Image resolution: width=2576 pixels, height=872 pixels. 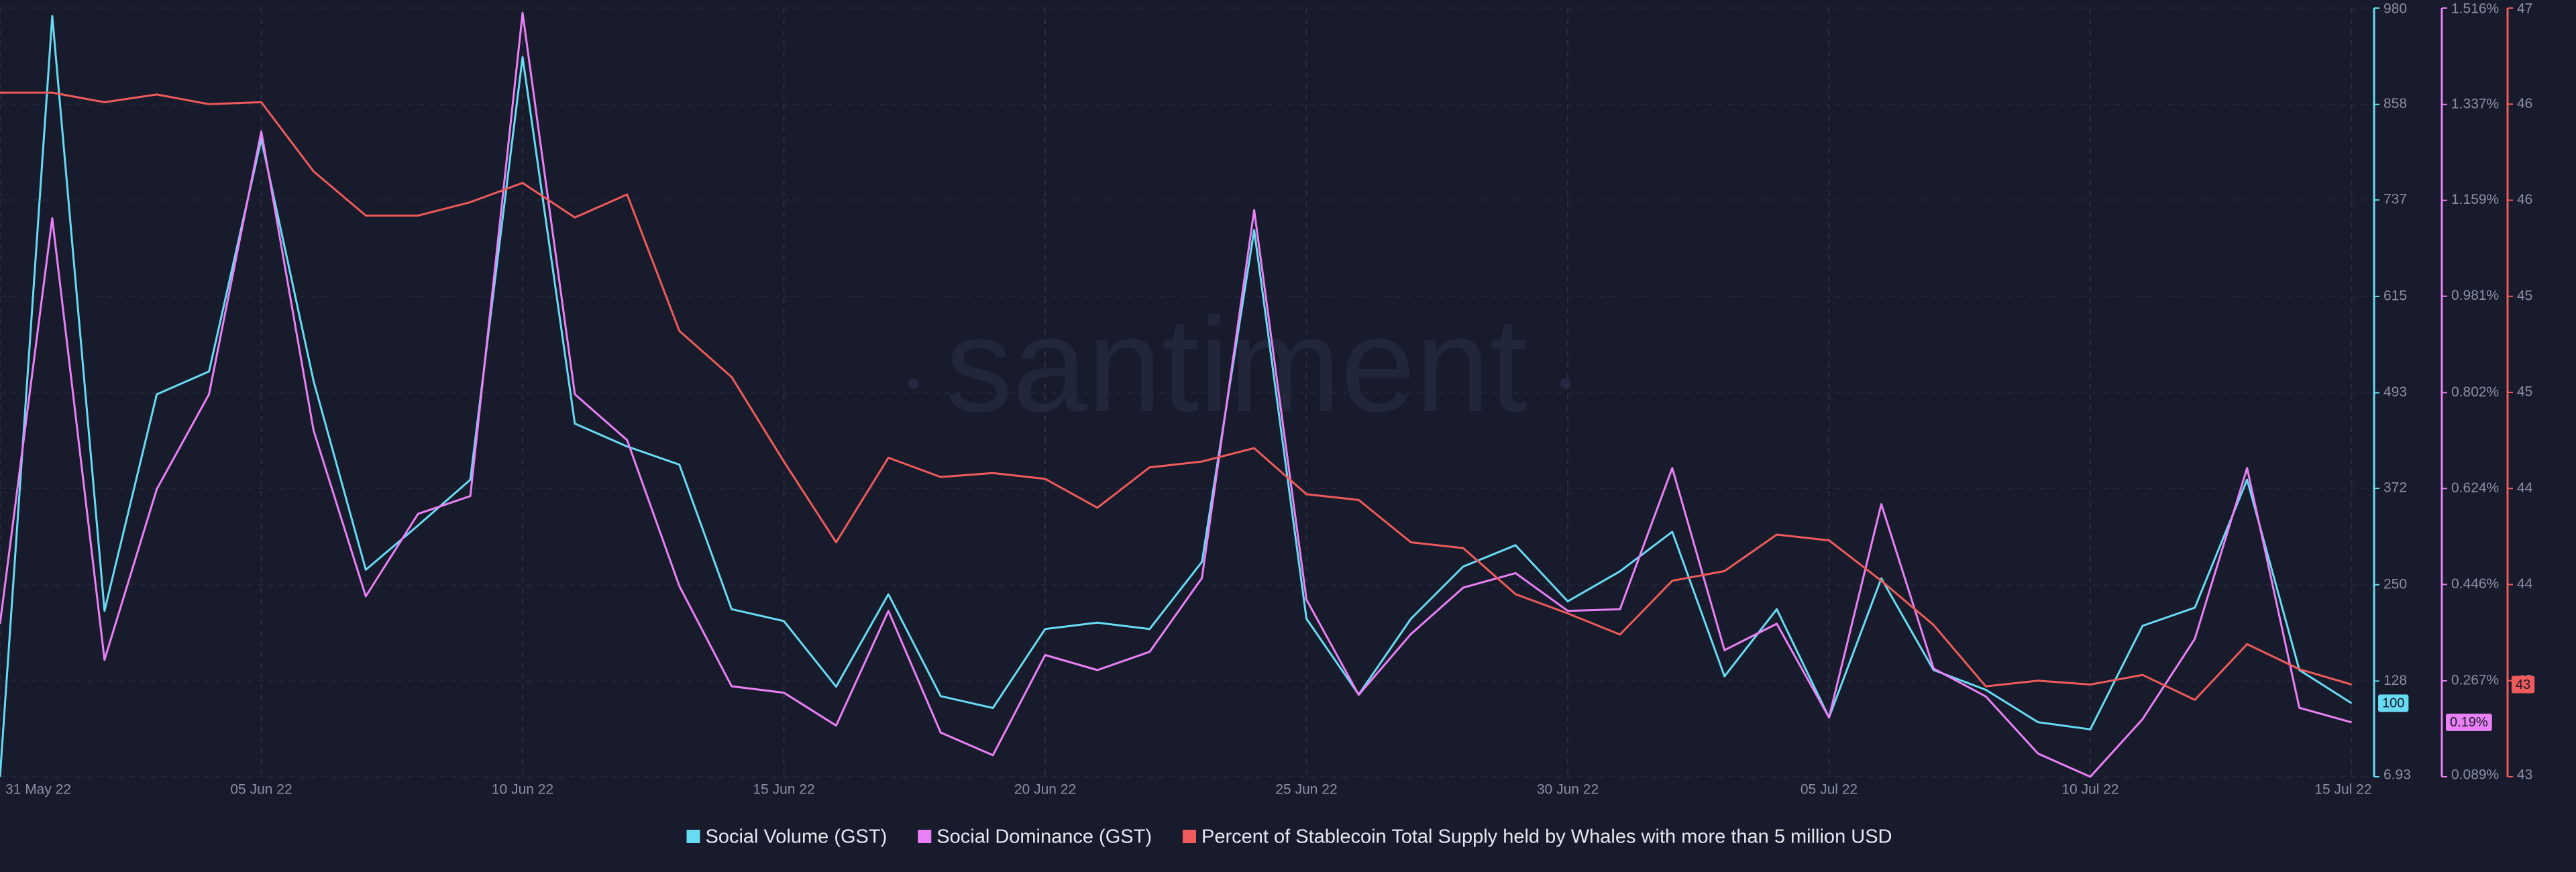 I want to click on y-tick-label: 43, so click(x=2524, y=775).